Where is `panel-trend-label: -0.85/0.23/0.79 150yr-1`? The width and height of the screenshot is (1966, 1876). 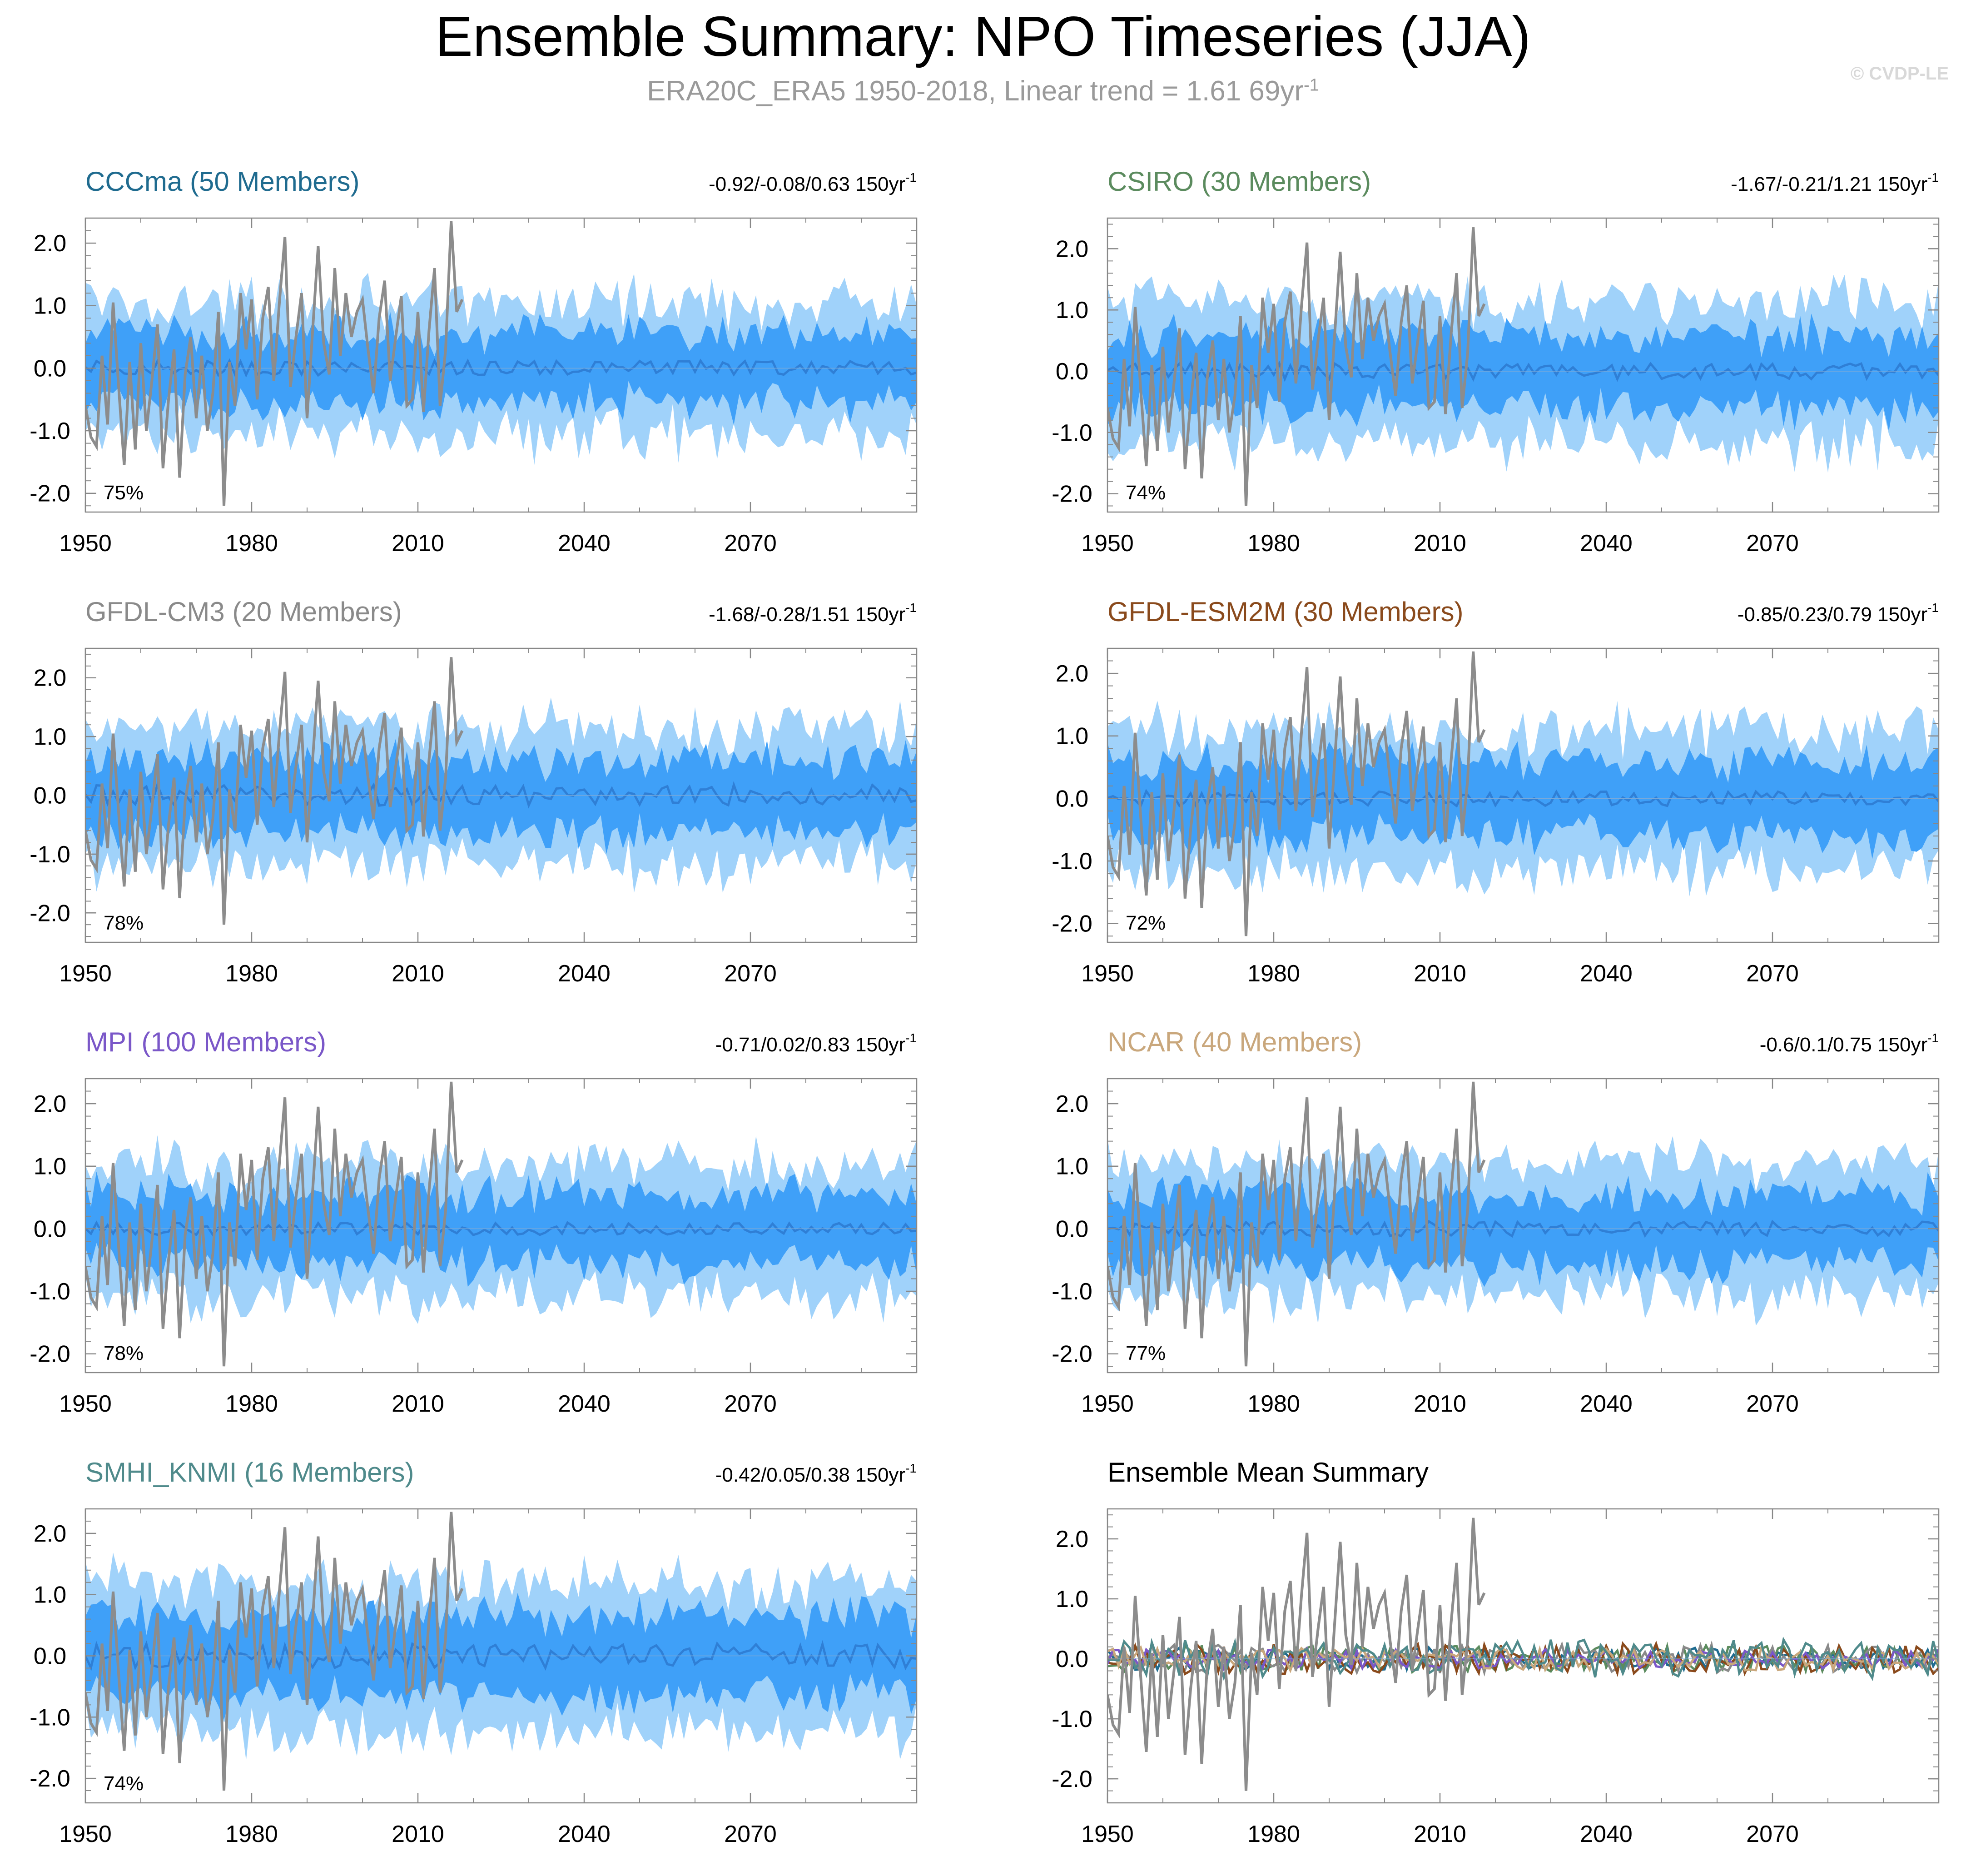 panel-trend-label: -0.85/0.23/0.79 150yr-1 is located at coordinates (1838, 614).